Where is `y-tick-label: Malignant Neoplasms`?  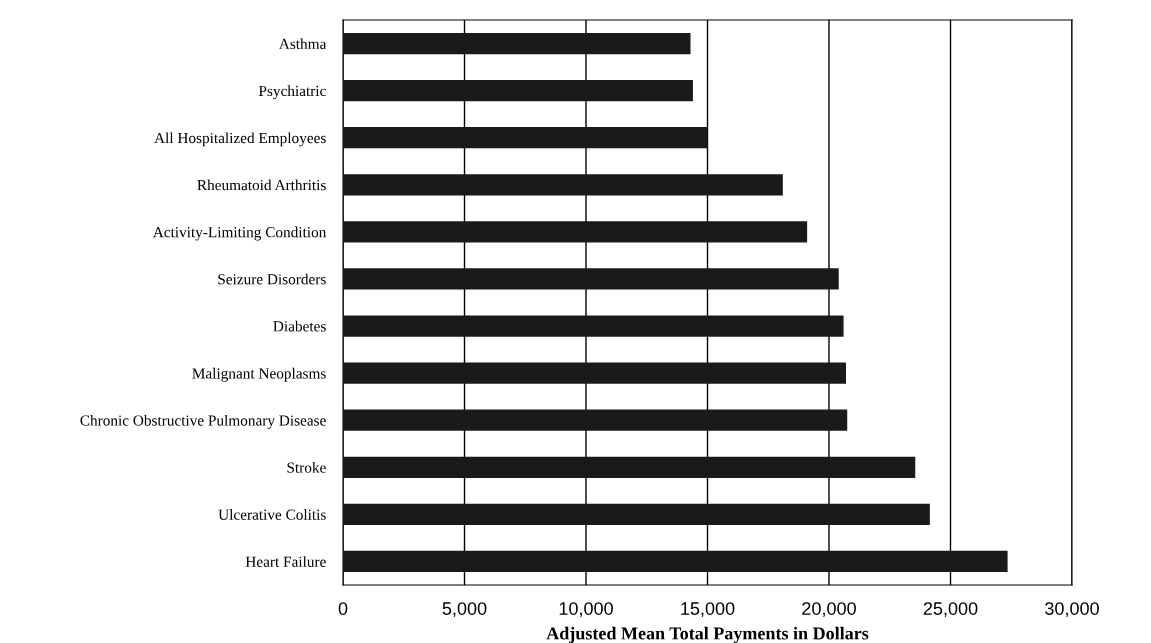 y-tick-label: Malignant Neoplasms is located at coordinates (259, 374).